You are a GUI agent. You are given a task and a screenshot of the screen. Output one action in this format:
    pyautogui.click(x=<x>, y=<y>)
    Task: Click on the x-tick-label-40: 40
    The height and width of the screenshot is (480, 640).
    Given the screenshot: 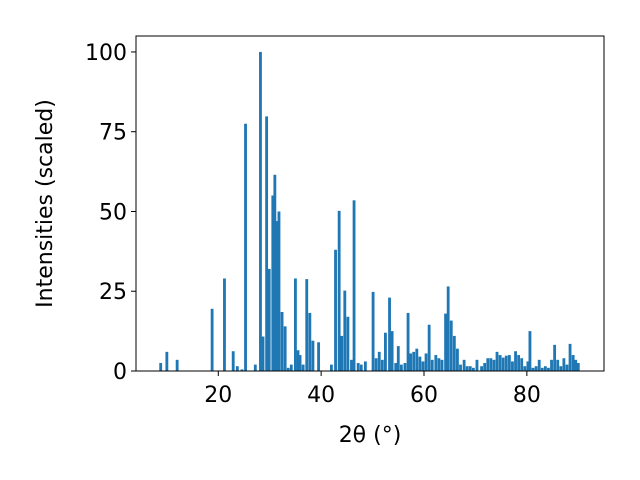 What is the action you would take?
    pyautogui.click(x=321, y=395)
    